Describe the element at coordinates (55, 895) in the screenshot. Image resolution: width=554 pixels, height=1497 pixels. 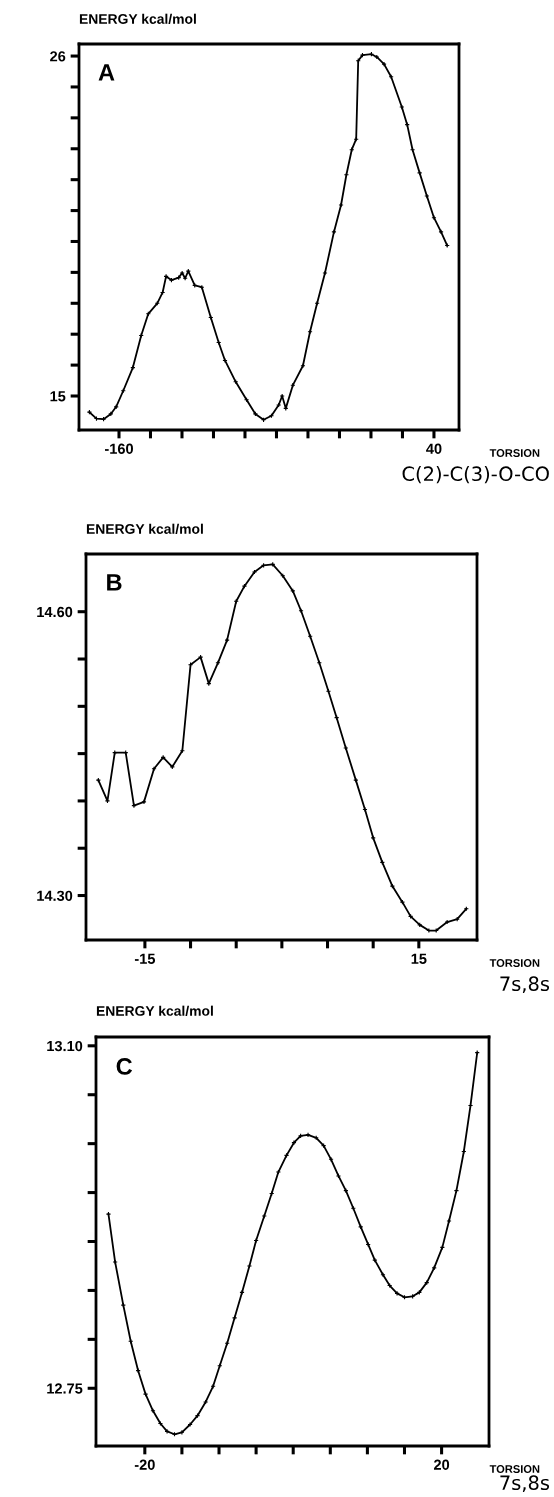
I see `y-tick-label: 14.30` at that location.